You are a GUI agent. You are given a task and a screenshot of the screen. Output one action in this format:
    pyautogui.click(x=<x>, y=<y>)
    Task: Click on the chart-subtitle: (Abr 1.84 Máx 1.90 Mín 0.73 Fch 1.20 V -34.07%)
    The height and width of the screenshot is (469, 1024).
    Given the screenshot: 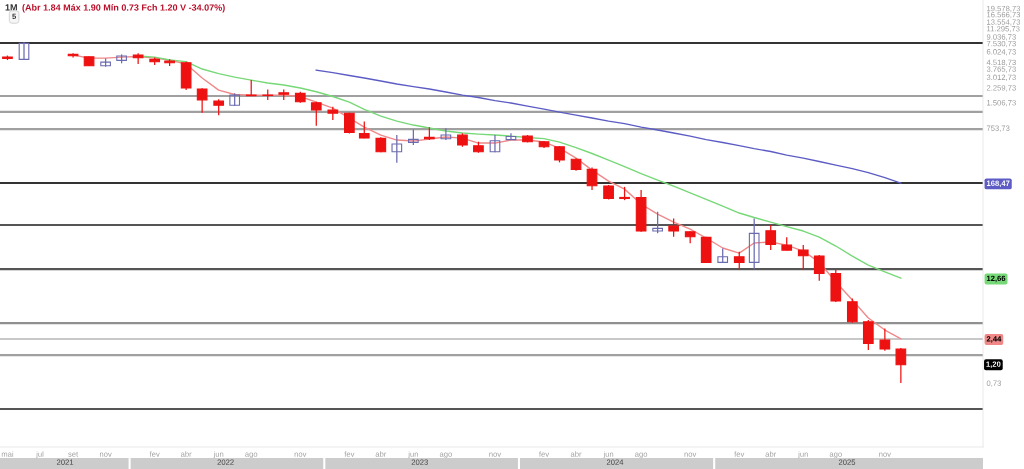 What is the action you would take?
    pyautogui.click(x=123, y=8)
    